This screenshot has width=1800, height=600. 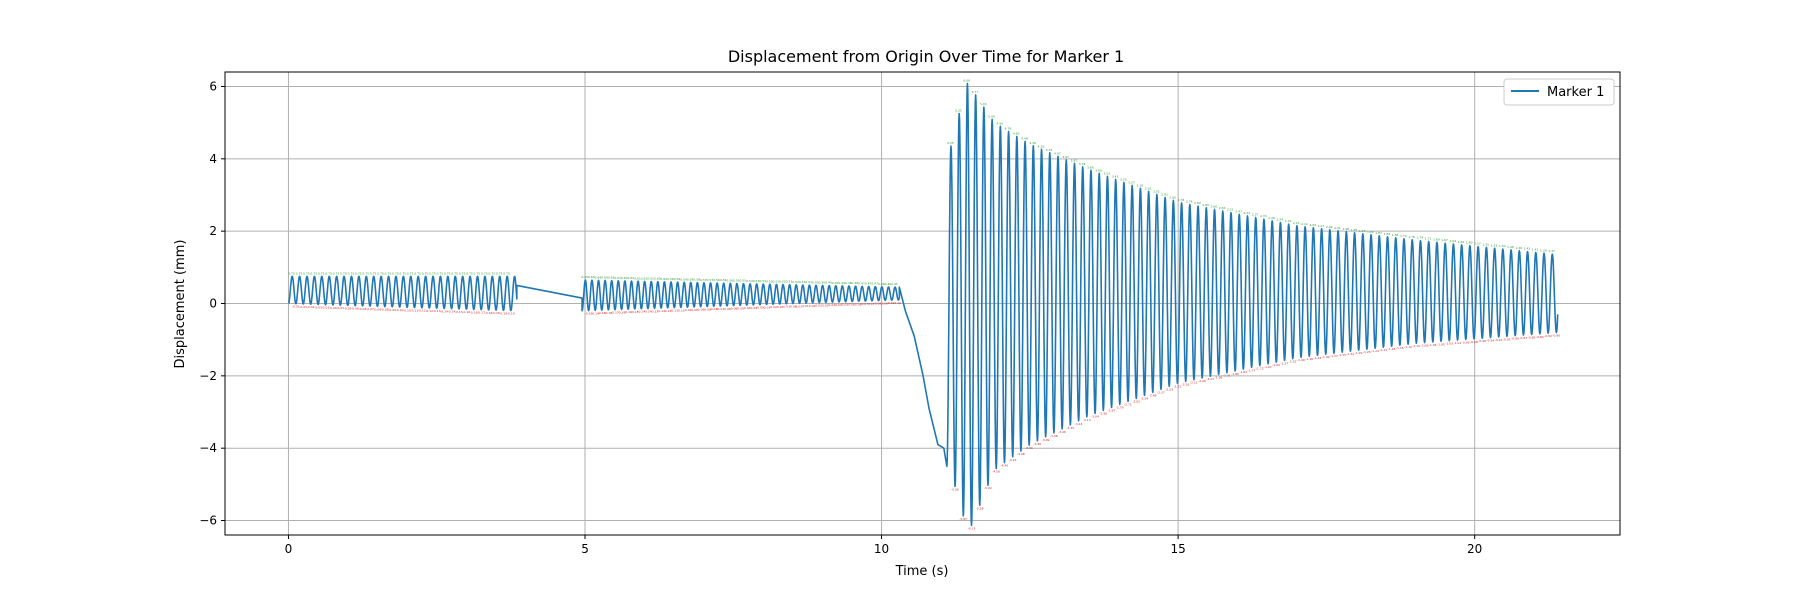 I want to click on peak-marker: 4.76, so click(x=1008, y=128).